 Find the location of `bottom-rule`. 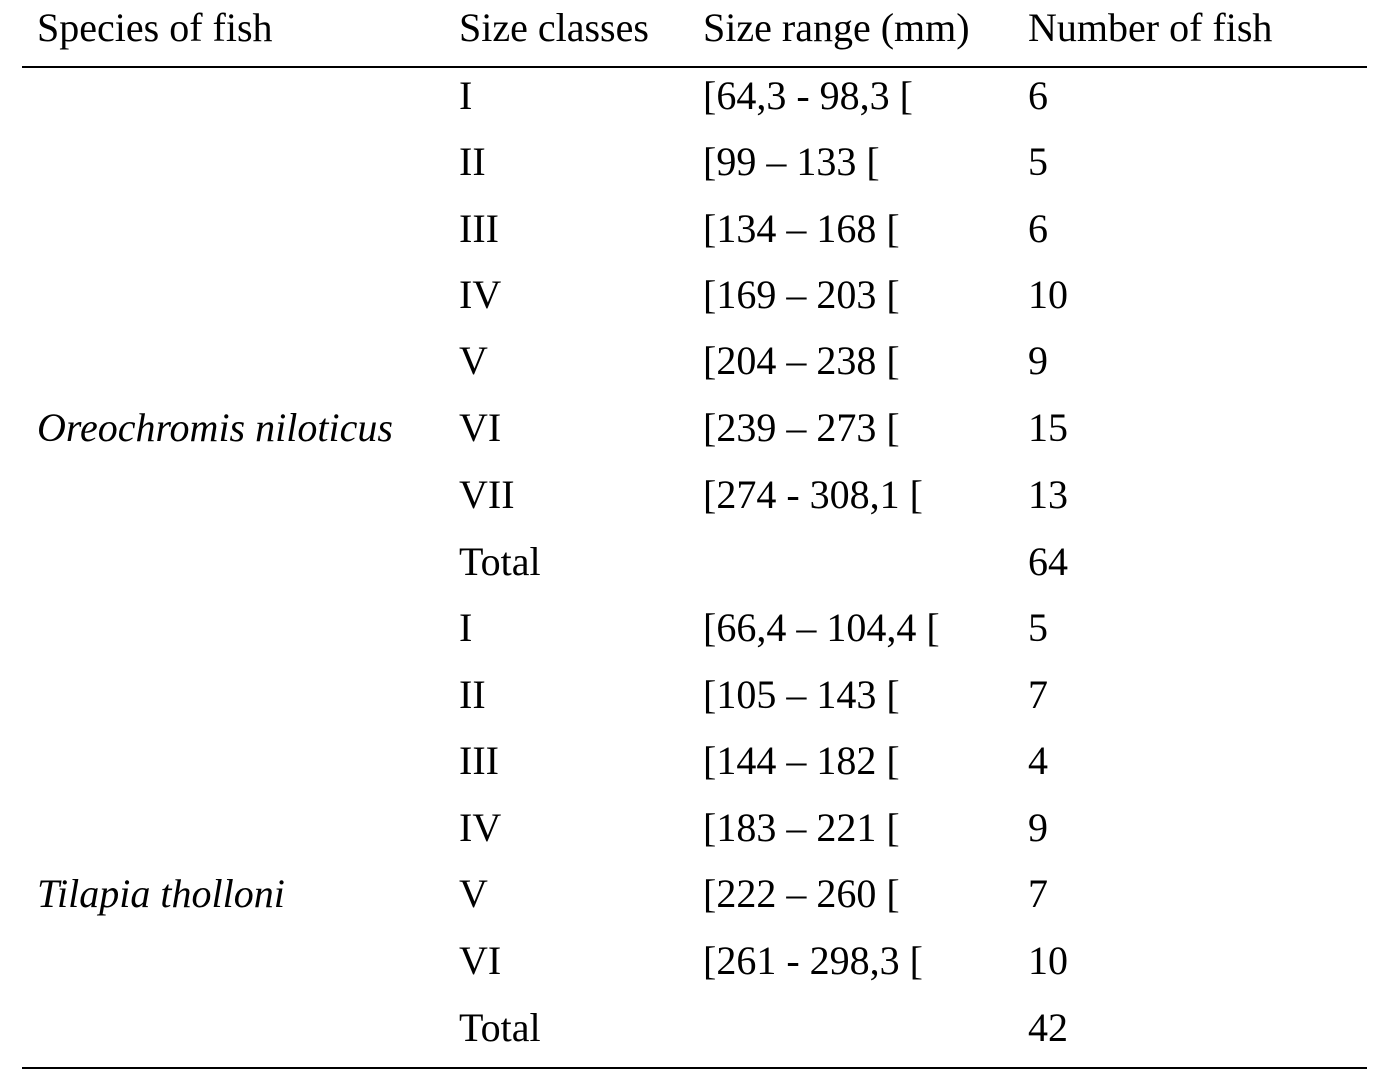

bottom-rule is located at coordinates (694, 1068).